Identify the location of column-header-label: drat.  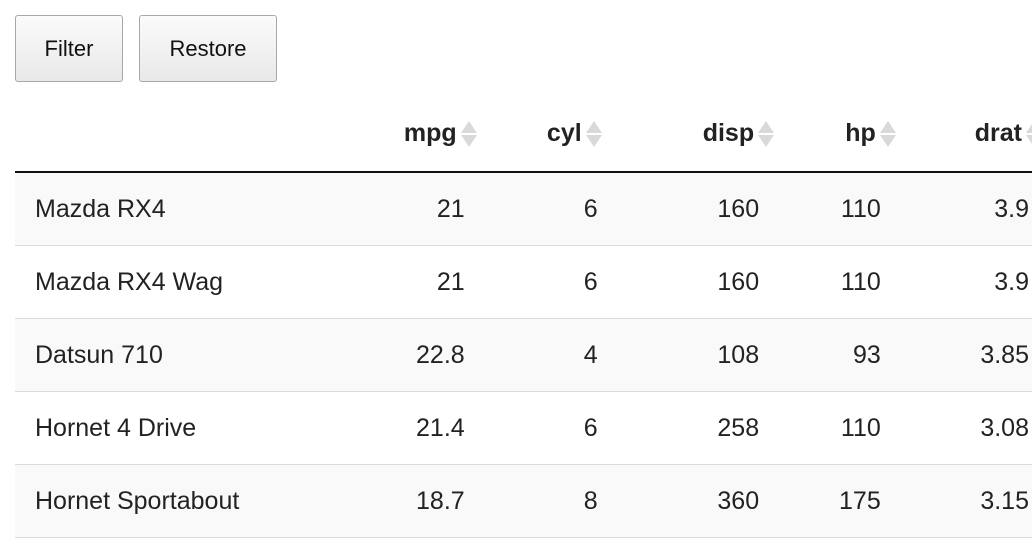
(998, 133).